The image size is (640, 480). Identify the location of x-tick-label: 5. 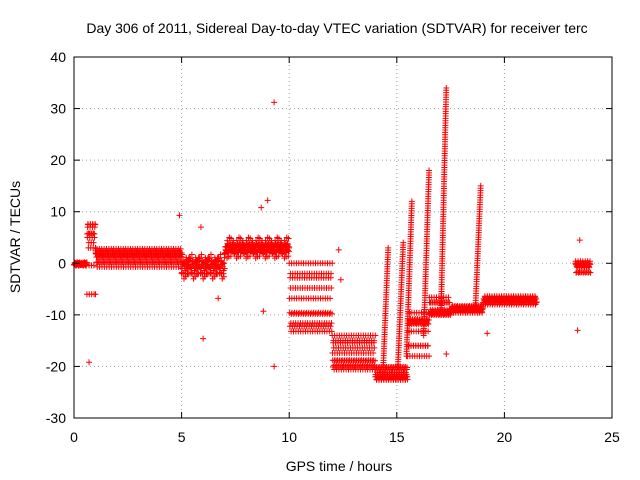
(182, 437).